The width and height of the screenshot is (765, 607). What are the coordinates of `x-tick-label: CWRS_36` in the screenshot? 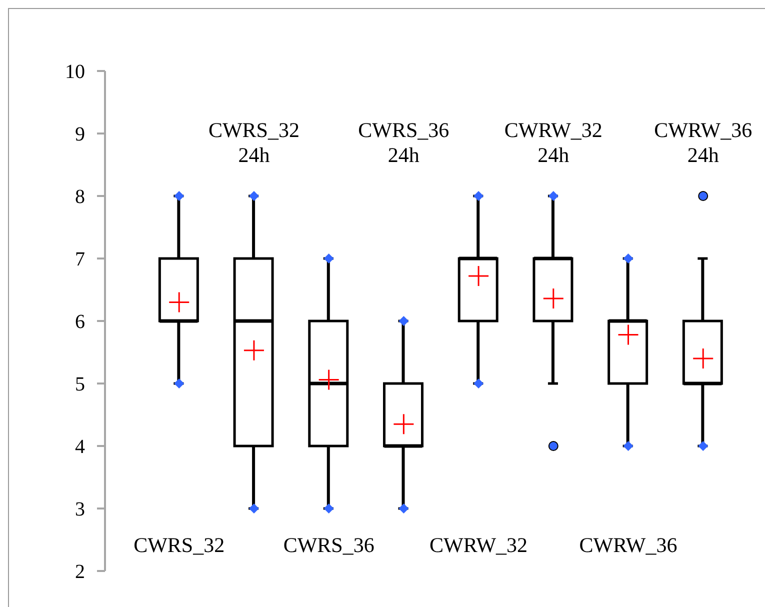 It's located at (328, 545).